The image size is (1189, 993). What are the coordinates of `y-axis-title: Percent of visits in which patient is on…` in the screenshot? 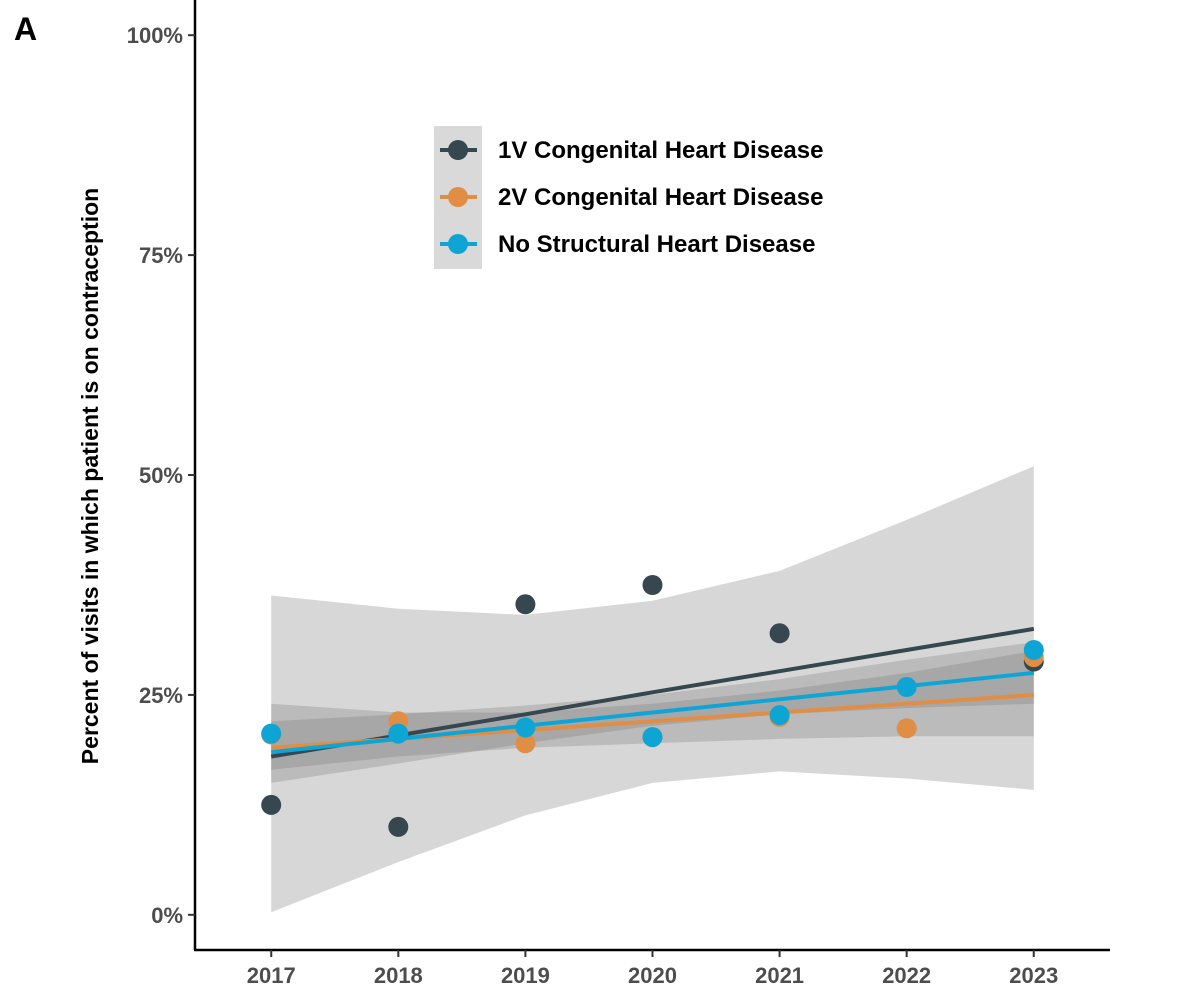 It's located at (90, 476).